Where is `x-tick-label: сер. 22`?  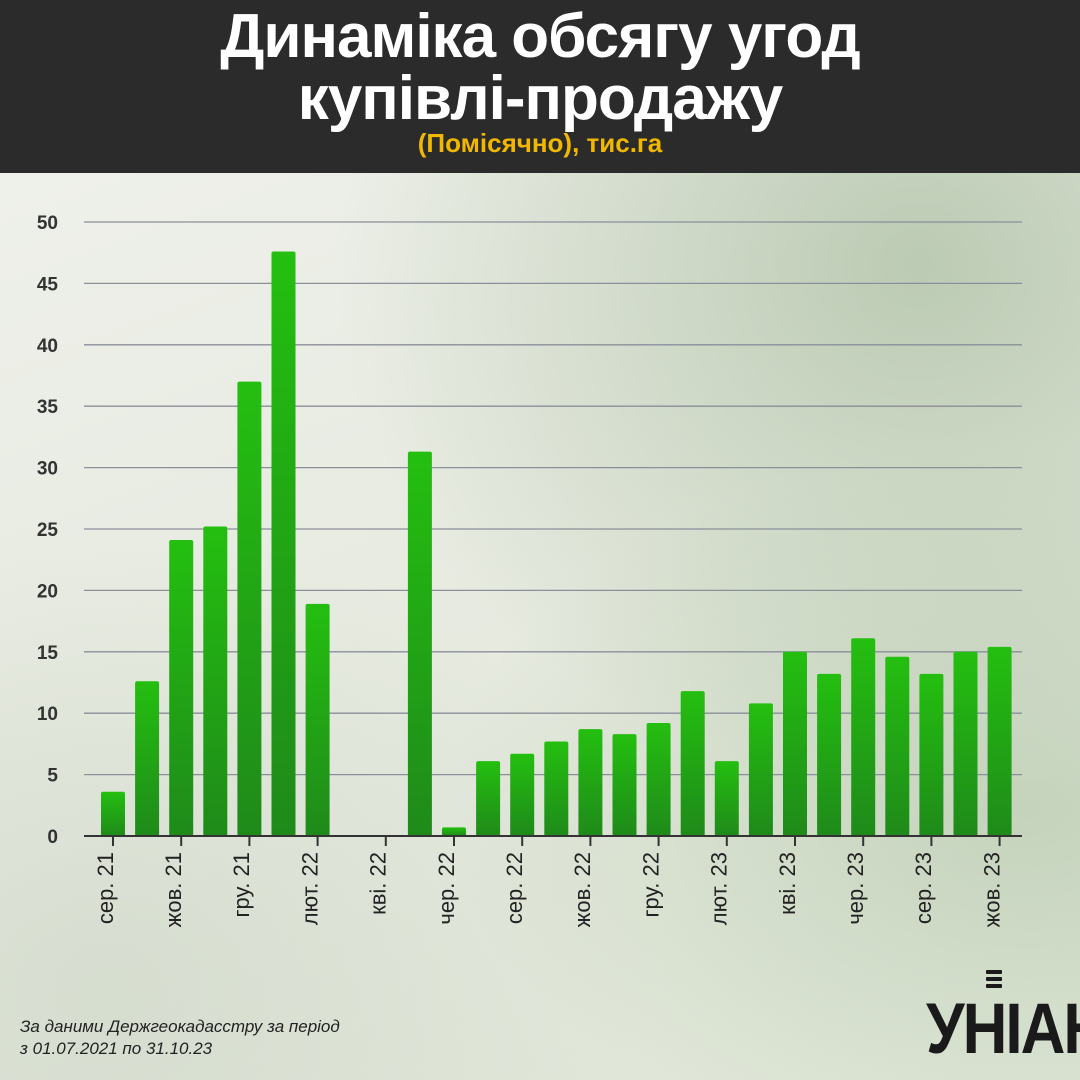 x-tick-label: сер. 22 is located at coordinates (514, 888).